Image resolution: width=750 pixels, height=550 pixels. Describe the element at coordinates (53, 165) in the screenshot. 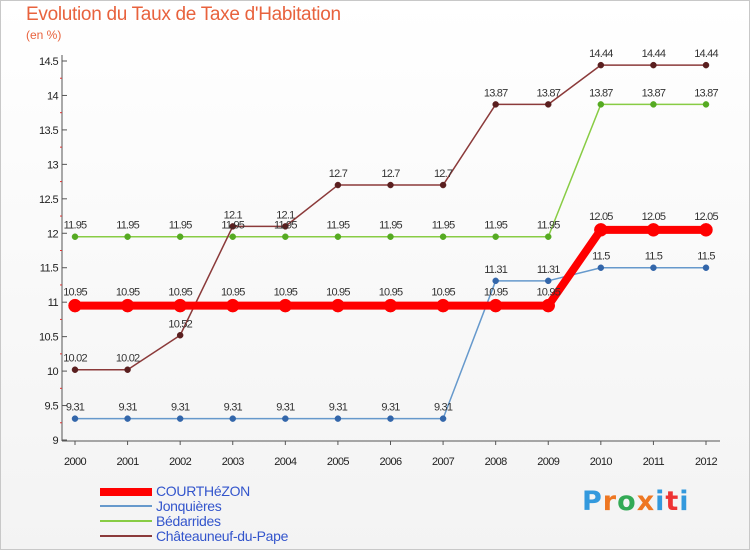

I see `y-tick-label: 13` at that location.